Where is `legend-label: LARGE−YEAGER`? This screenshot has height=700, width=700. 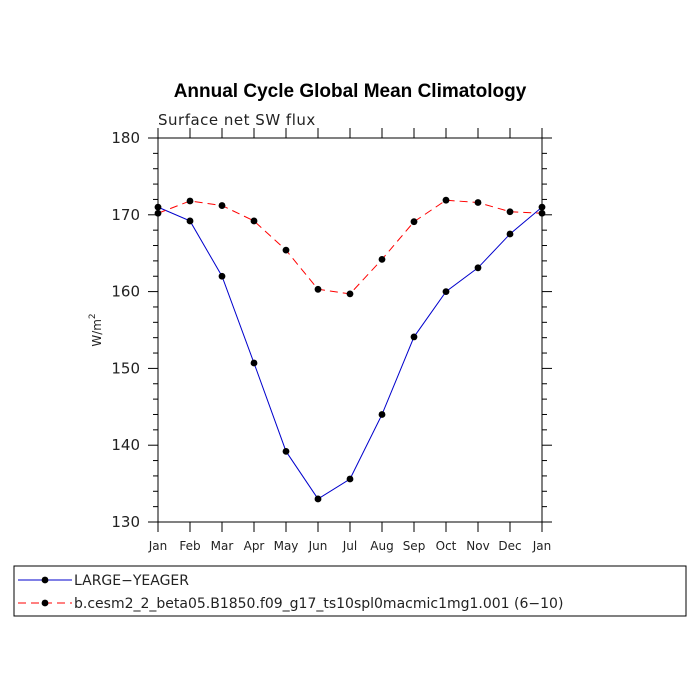 legend-label: LARGE−YEAGER is located at coordinates (131, 581).